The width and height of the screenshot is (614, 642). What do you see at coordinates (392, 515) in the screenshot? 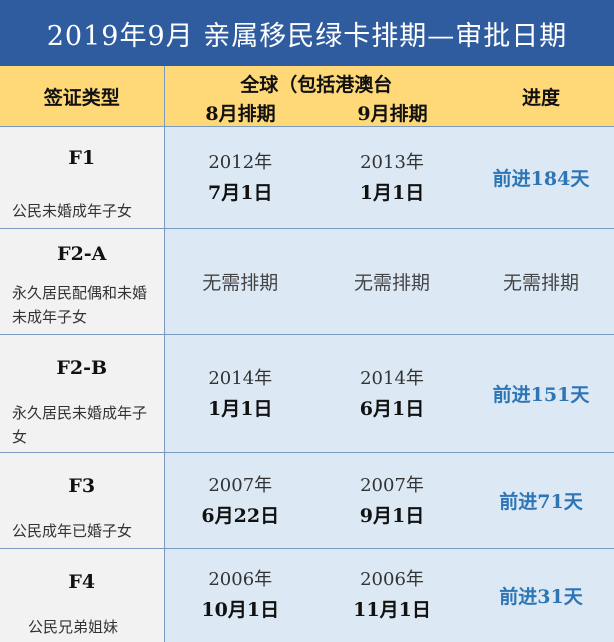
I see `september-date: 9月1日` at bounding box center [392, 515].